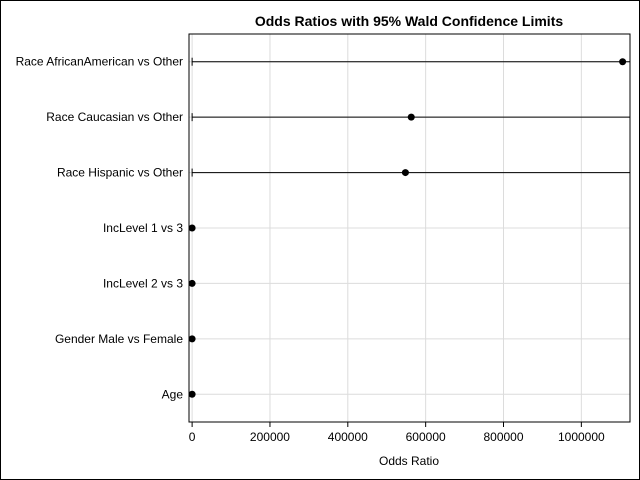 This screenshot has width=640, height=480. I want to click on category-label-6: Age, so click(173, 394).